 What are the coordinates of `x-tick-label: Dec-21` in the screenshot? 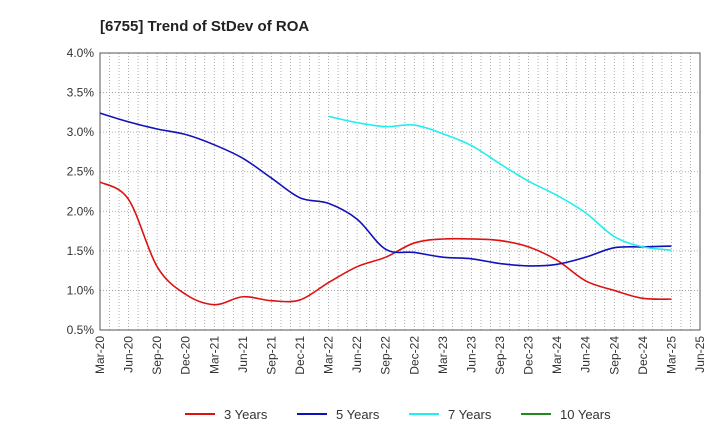 It's located at (300, 355).